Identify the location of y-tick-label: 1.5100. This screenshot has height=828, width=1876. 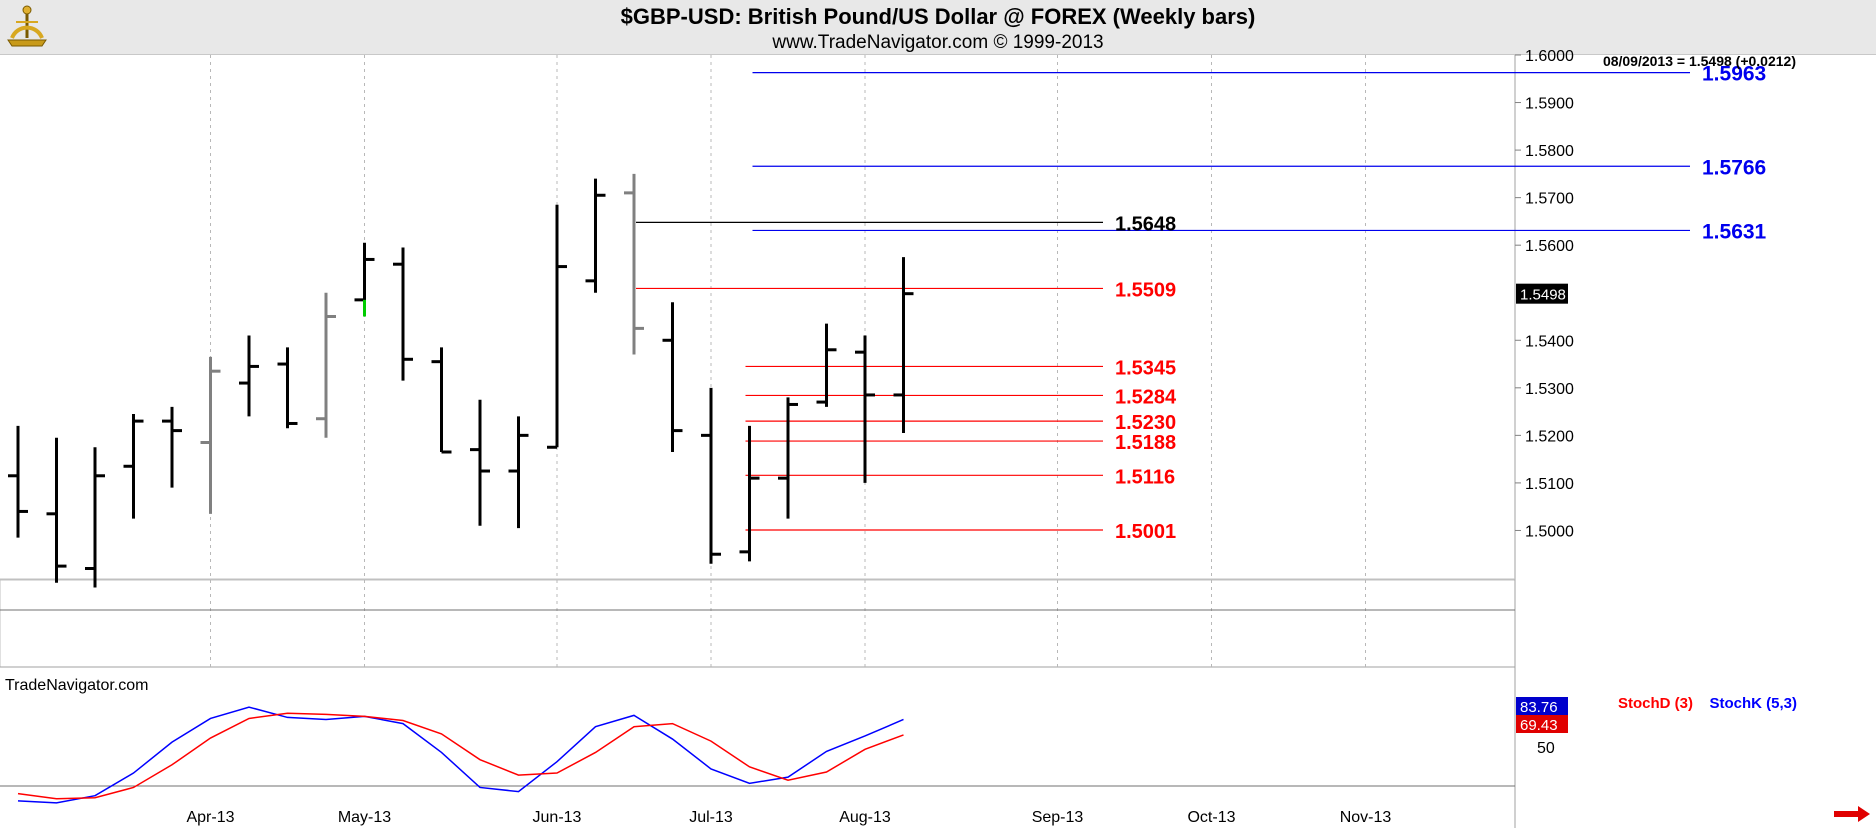
(1549, 484).